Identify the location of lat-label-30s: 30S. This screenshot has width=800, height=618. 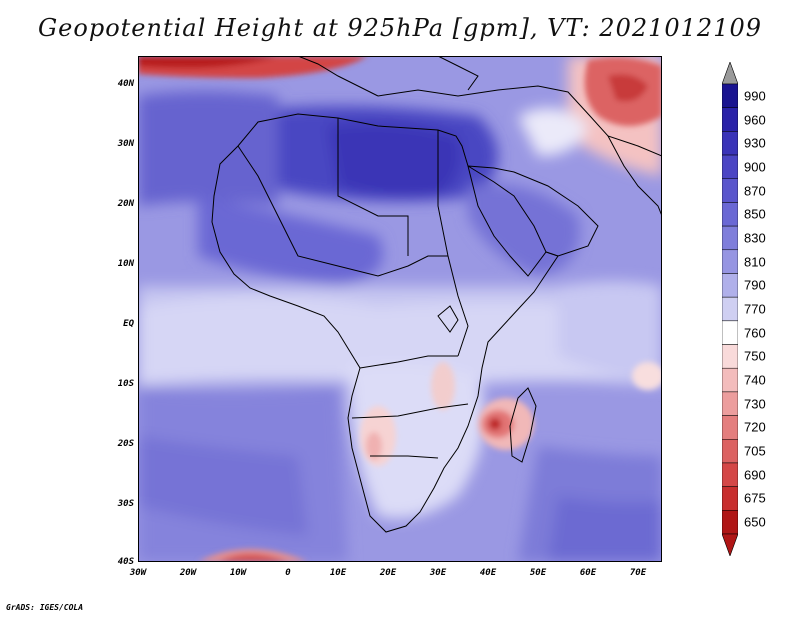
(125, 504).